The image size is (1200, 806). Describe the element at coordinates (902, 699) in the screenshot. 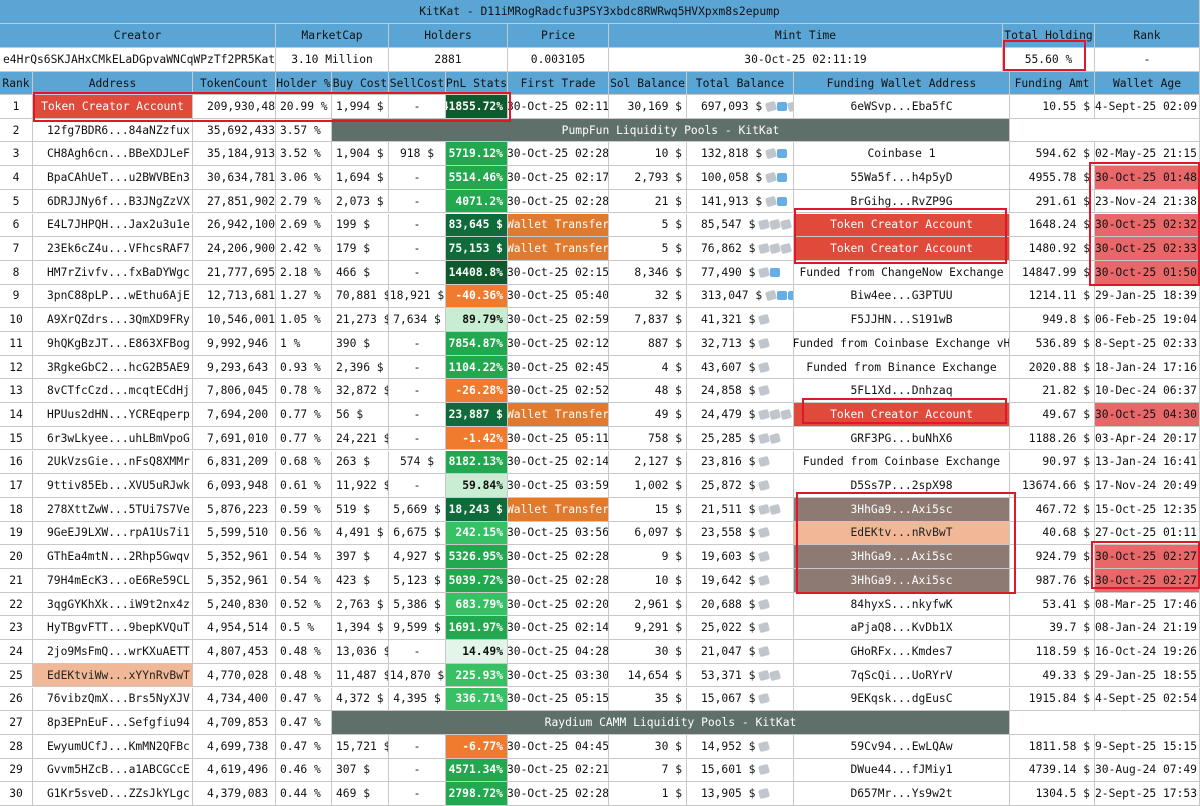

I see `funding-wallet: 9EKqsk...dgEusC` at that location.